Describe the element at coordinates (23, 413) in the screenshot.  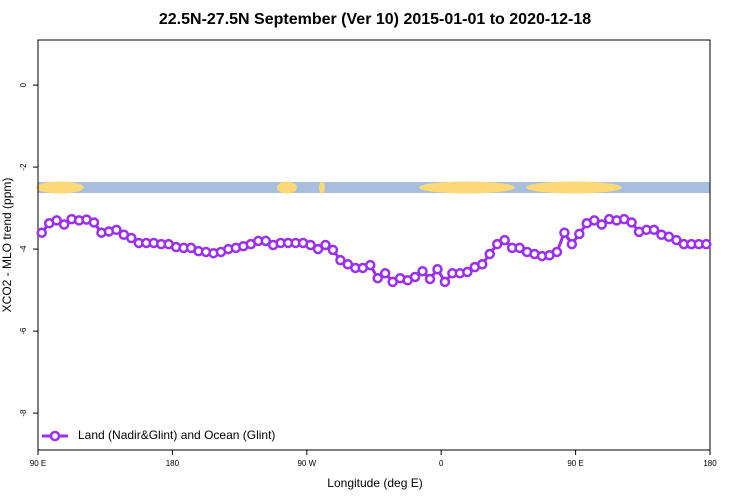
I see `y-tick-label: -8` at that location.